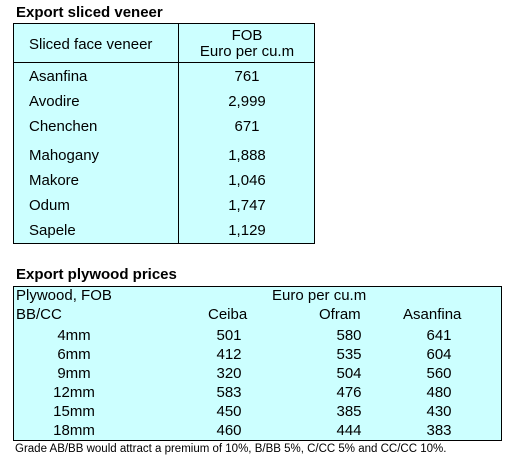 The height and width of the screenshot is (468, 511). I want to click on table-row: 12mm 583 476 480, so click(257, 393).